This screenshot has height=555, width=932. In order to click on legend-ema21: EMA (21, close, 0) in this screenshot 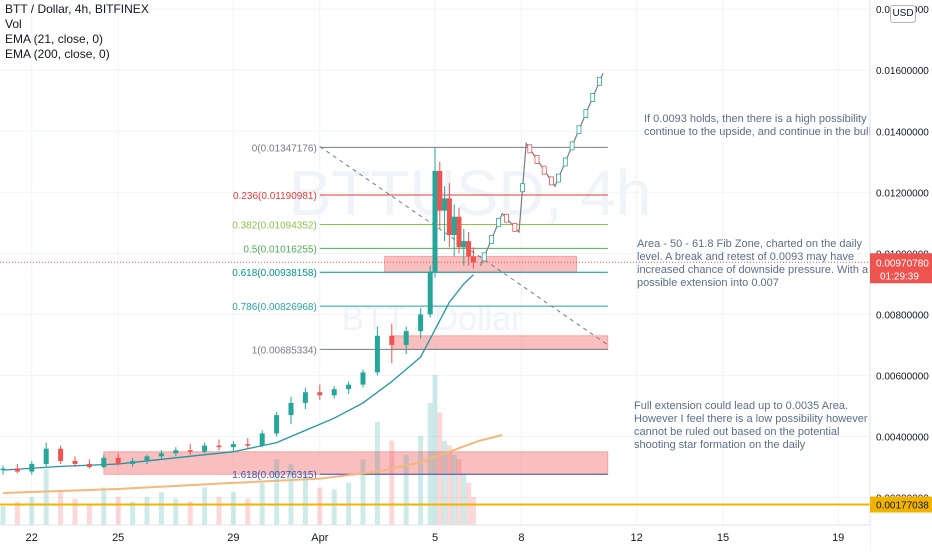, I will do `click(54, 39)`.